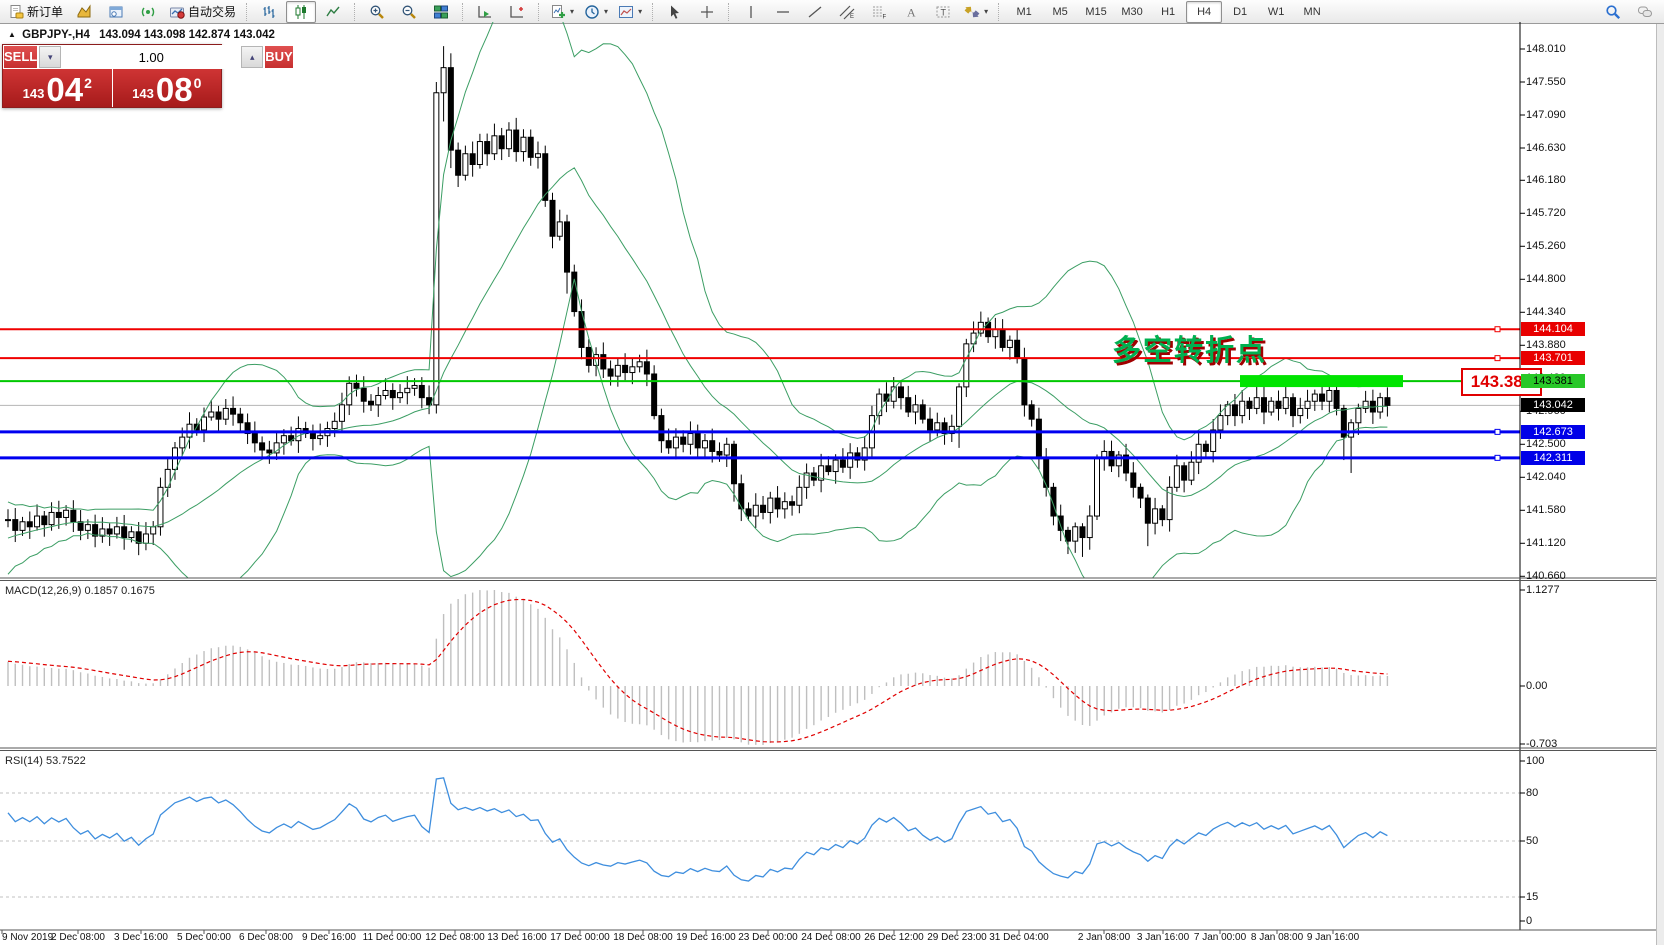 This screenshot has height=945, width=1664. I want to click on rsi-tick-label: 80, so click(1532, 793).